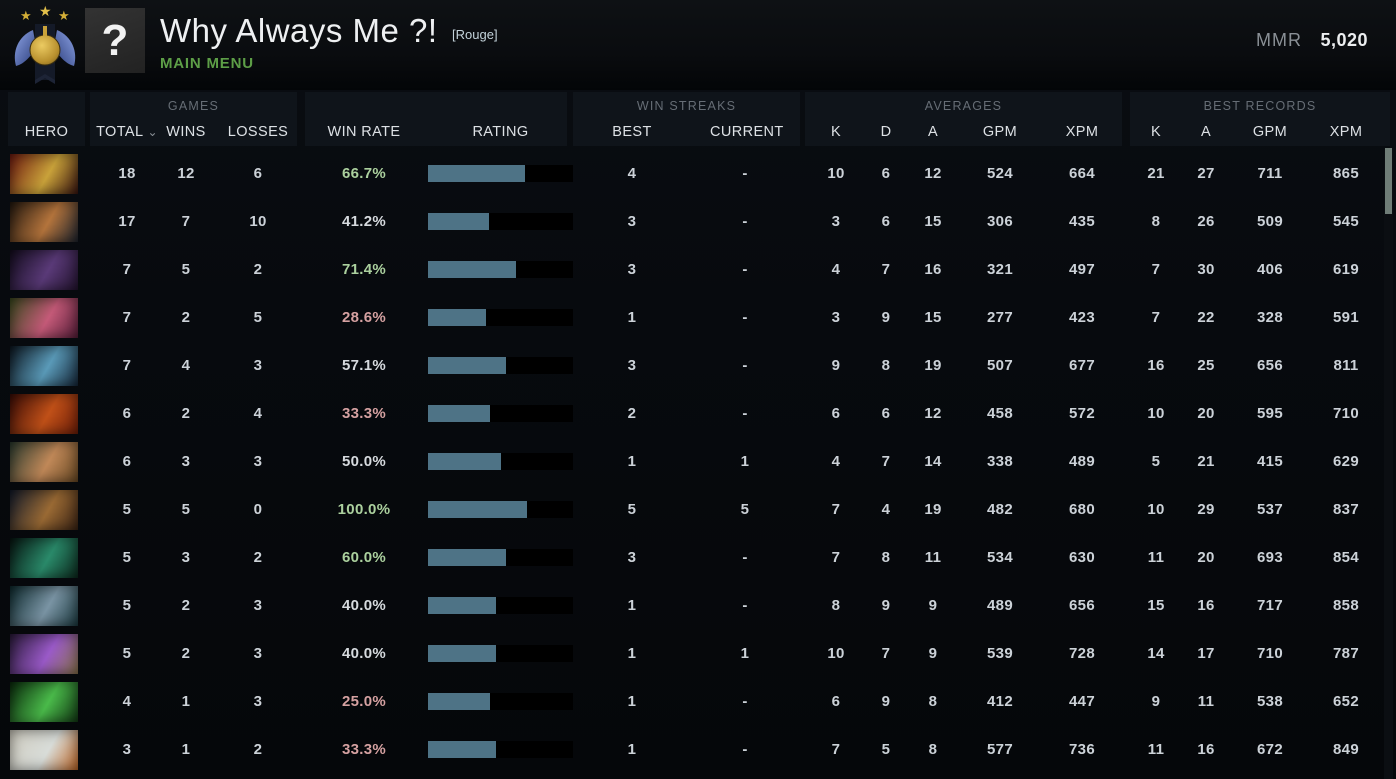 The image size is (1396, 779). I want to click on best-assists-value: 30, so click(1206, 269).